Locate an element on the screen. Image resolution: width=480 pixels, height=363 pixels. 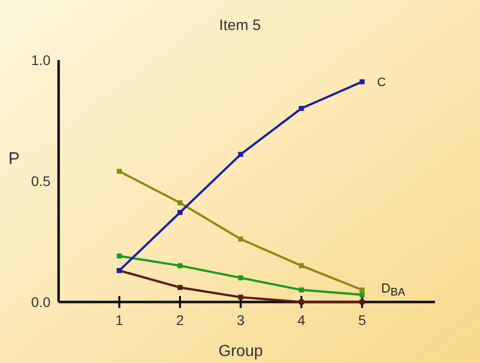
x-tick-label: 1 is located at coordinates (119, 320).